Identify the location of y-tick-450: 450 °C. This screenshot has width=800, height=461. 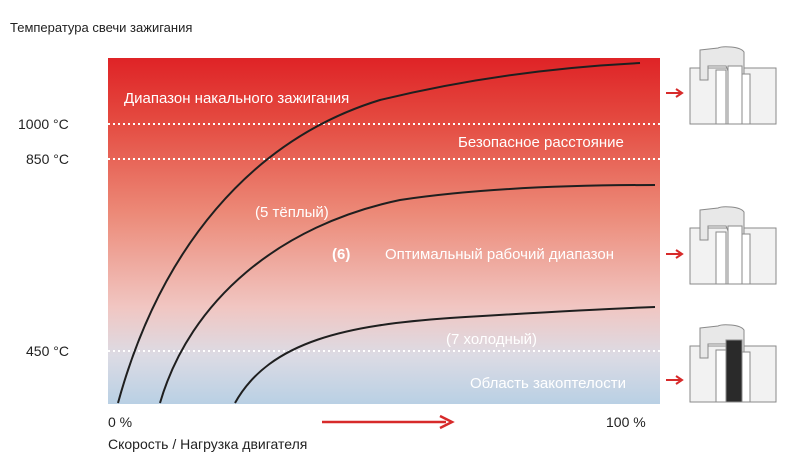
(47, 351).